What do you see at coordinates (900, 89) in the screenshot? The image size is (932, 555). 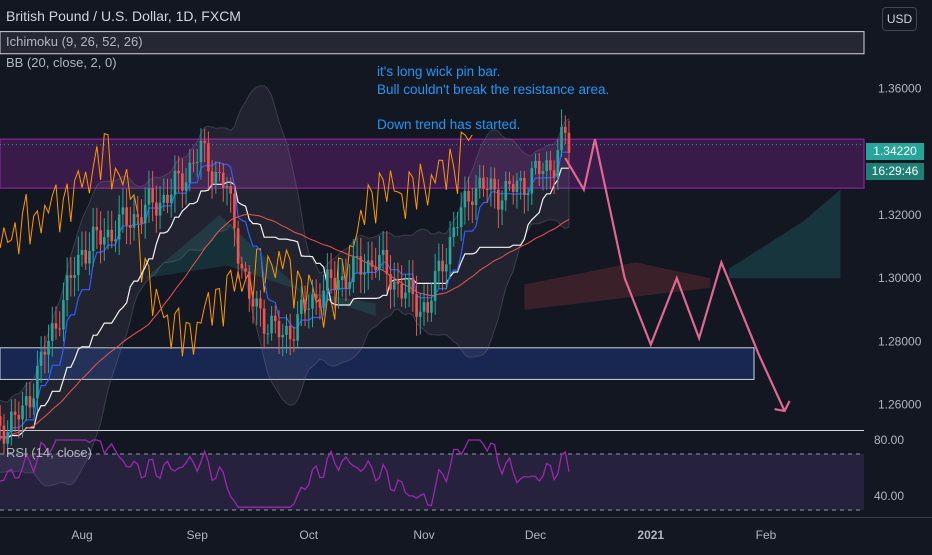 I see `price-tick-label: 1.36000` at bounding box center [900, 89].